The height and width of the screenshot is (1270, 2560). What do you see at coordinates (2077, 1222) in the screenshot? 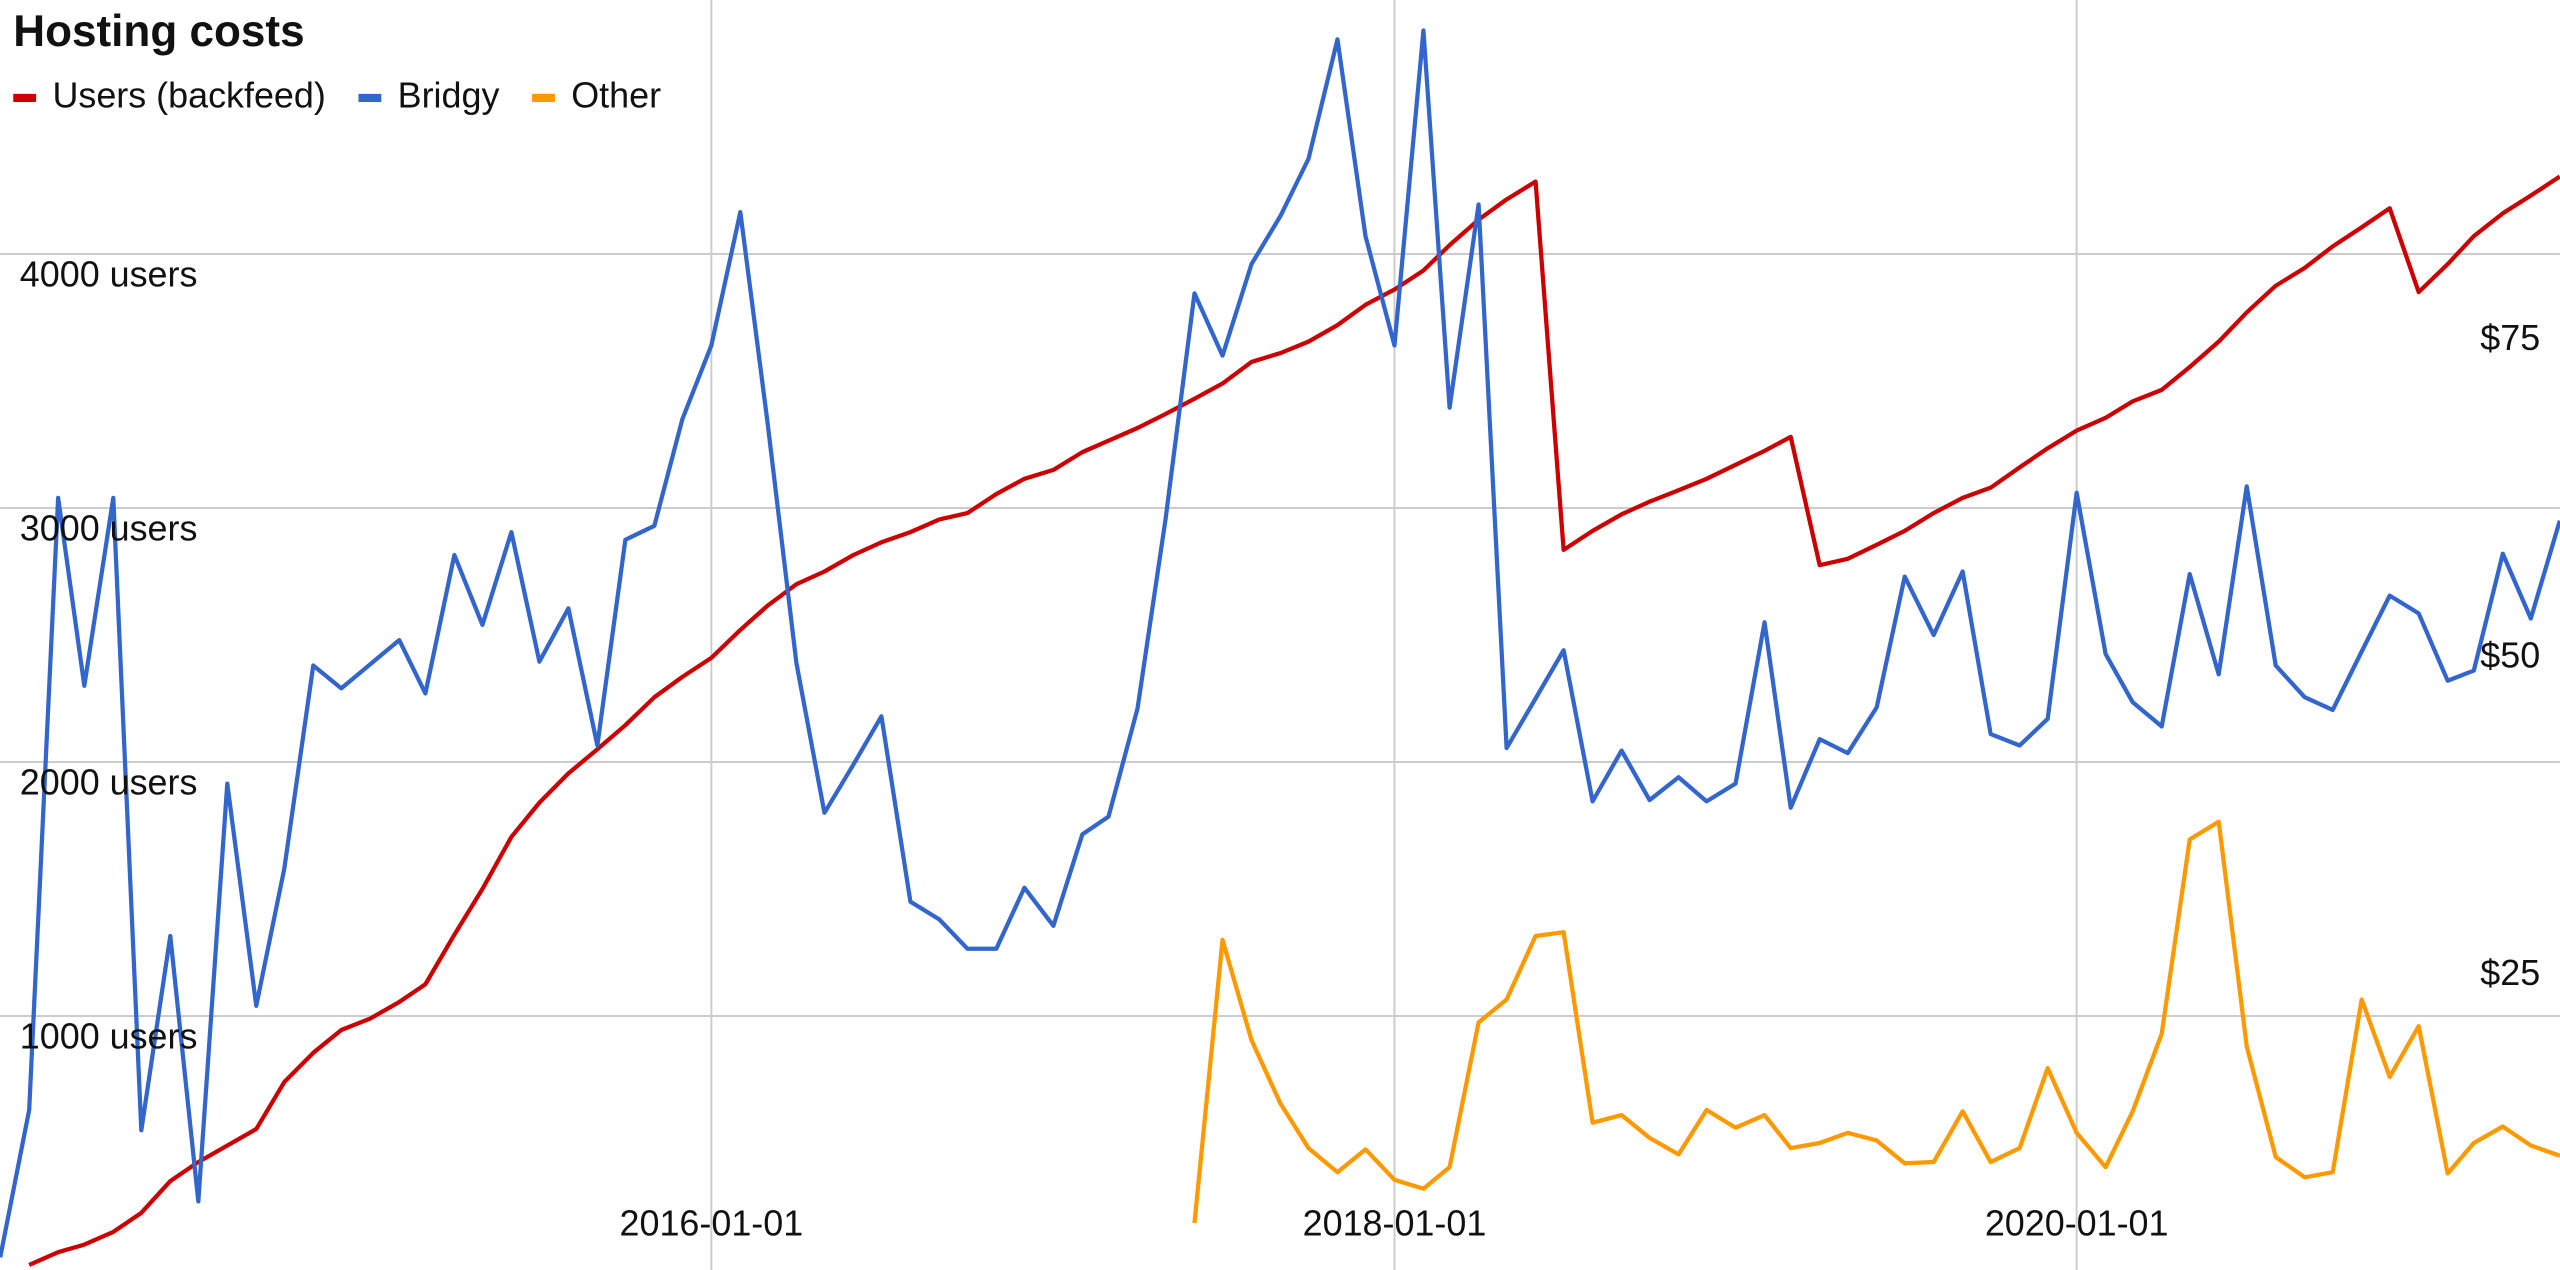
I see `x-tick-label: 2020-01-01` at bounding box center [2077, 1222].